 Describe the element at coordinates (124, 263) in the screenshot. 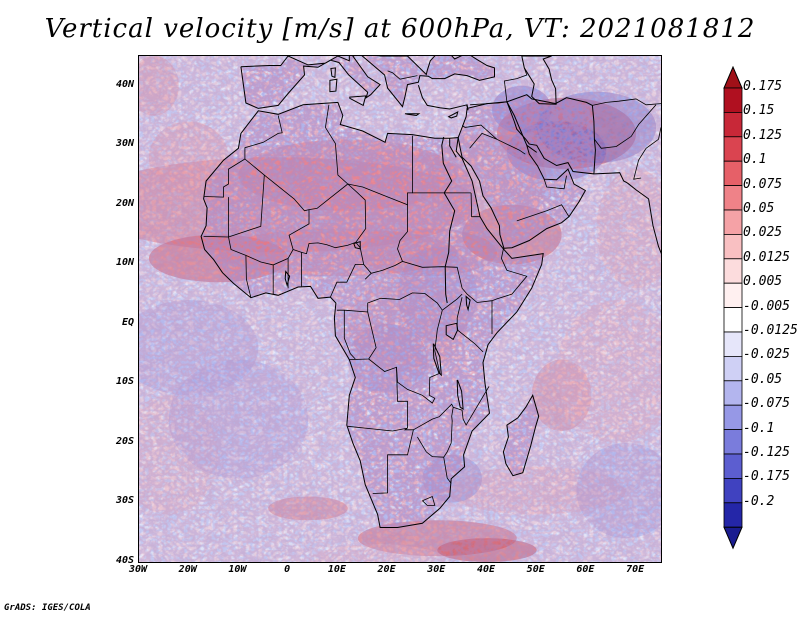

I see `lat-tick-label: 10N` at that location.